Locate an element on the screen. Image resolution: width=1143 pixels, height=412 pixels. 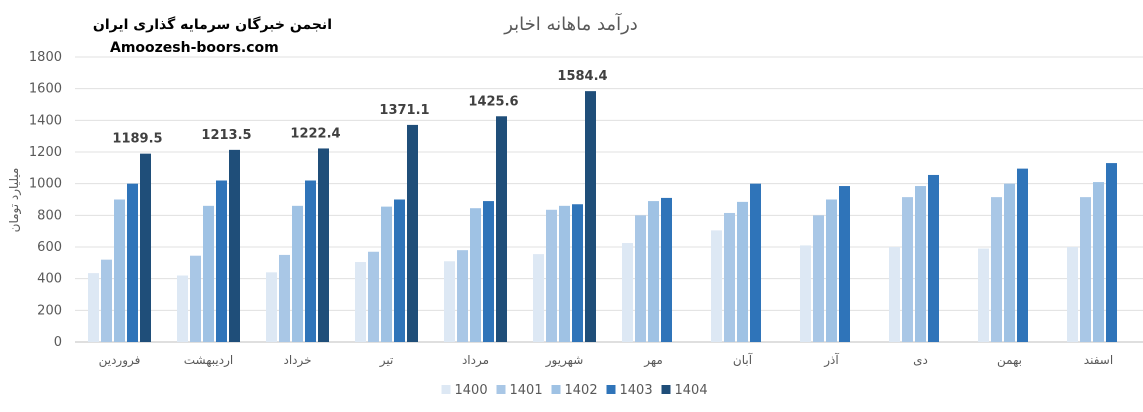
y-tick-label: 1200 is located at coordinates (45, 152).